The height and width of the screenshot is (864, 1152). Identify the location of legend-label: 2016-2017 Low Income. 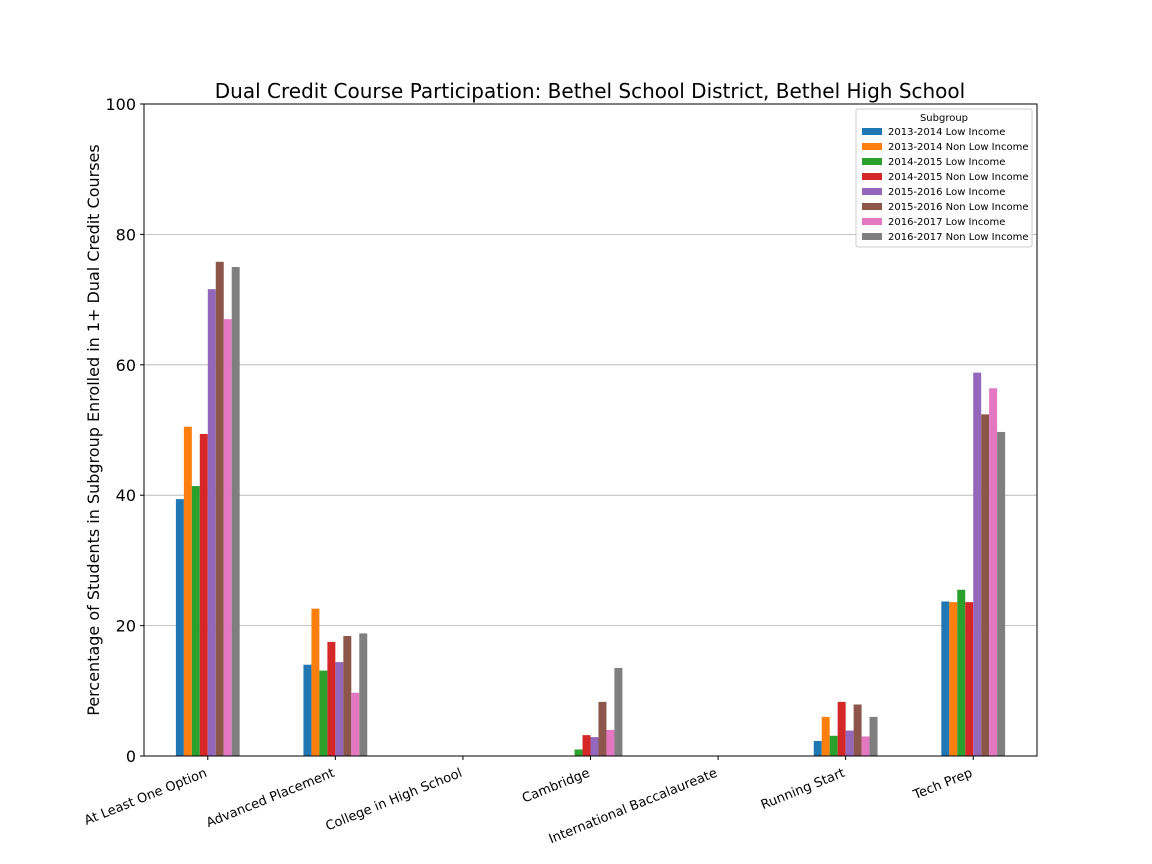
(946, 222).